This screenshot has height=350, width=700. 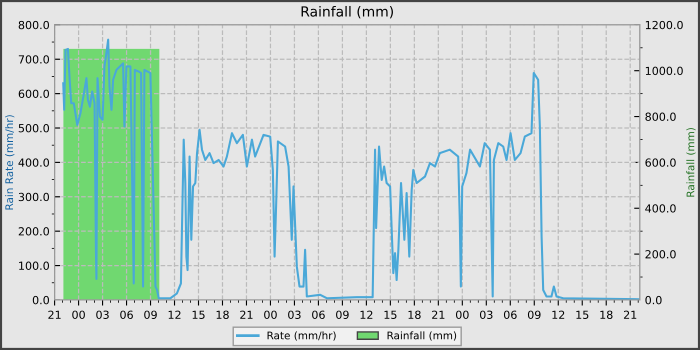 What do you see at coordinates (302, 336) in the screenshot?
I see `legend-label: Rate (mm/hr)` at bounding box center [302, 336].